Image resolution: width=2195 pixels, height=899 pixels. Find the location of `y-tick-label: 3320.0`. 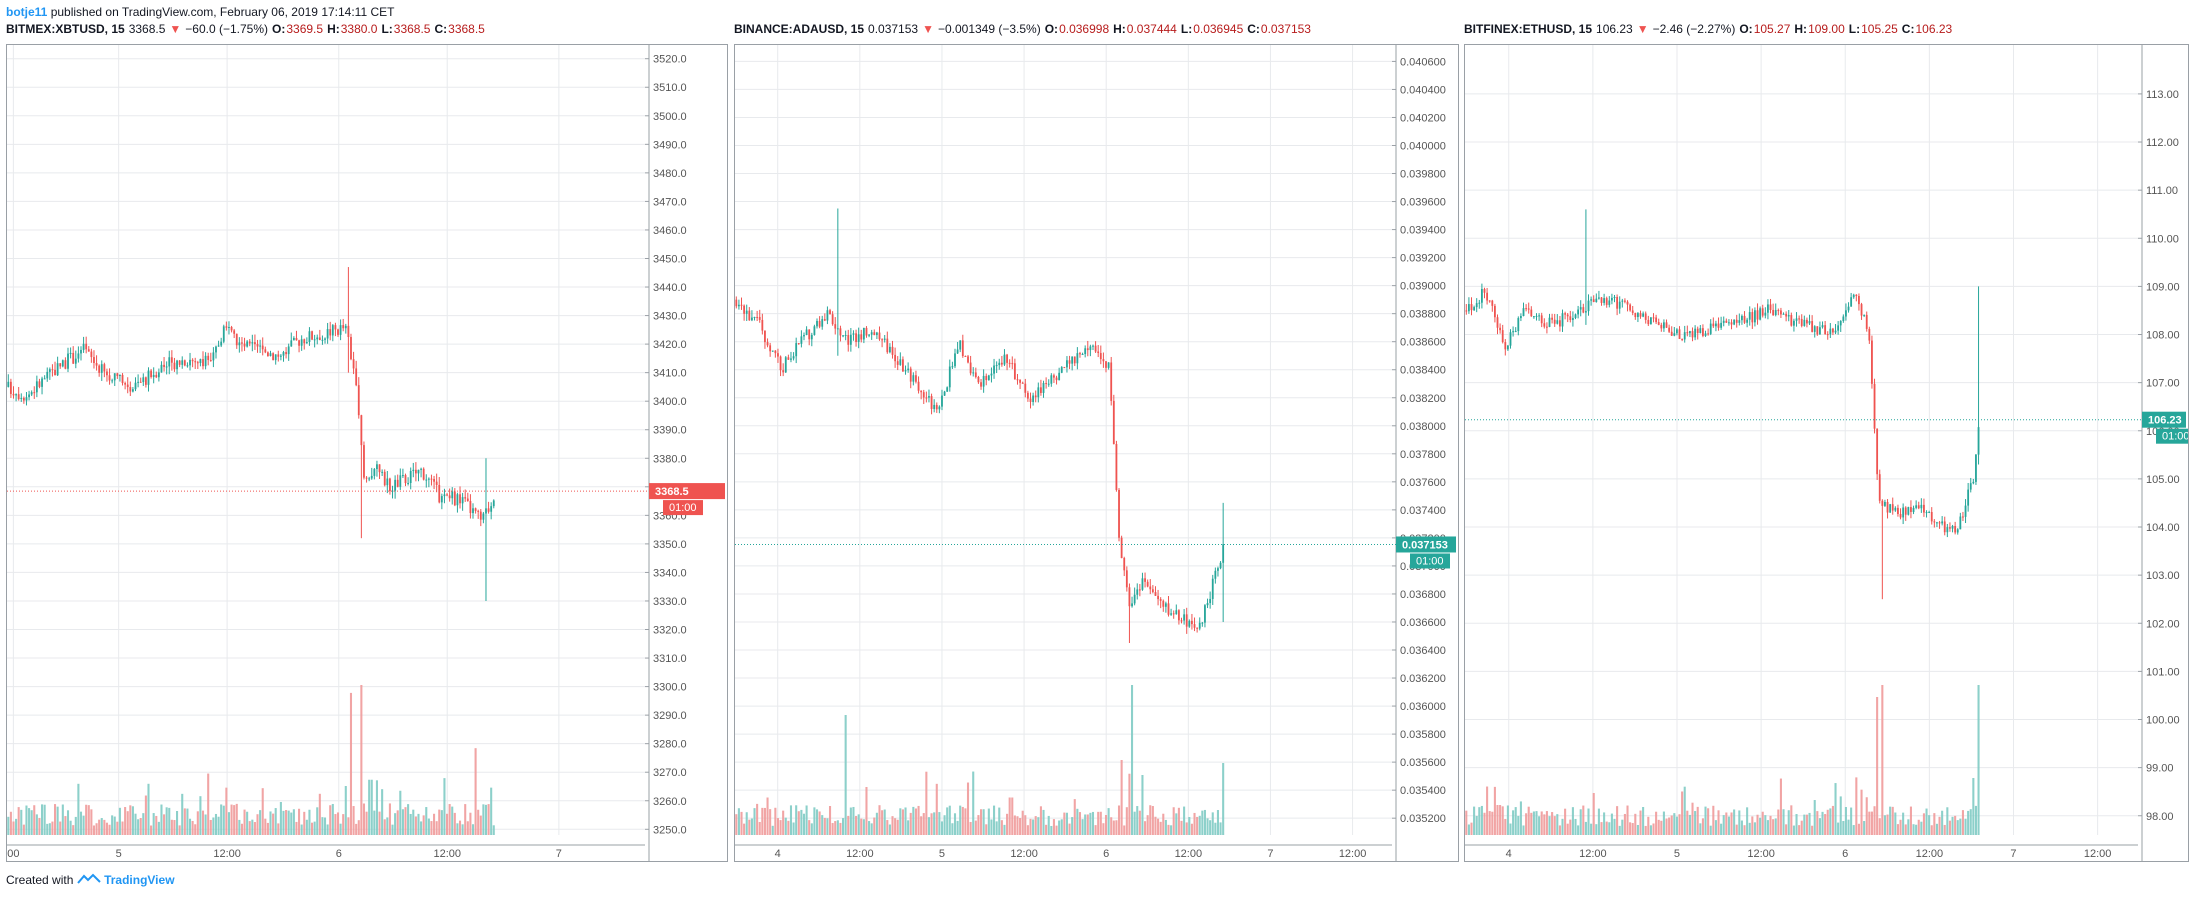

y-tick-label: 3320.0 is located at coordinates (670, 631).